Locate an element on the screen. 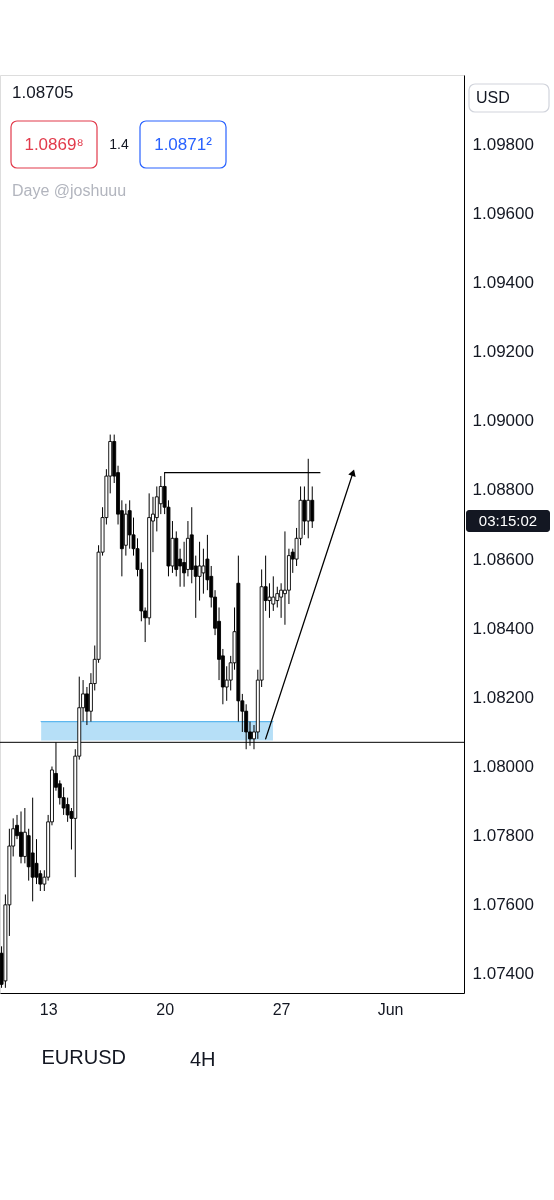 The image size is (554, 1200). text: 03:15:02 is located at coordinates (508, 520).